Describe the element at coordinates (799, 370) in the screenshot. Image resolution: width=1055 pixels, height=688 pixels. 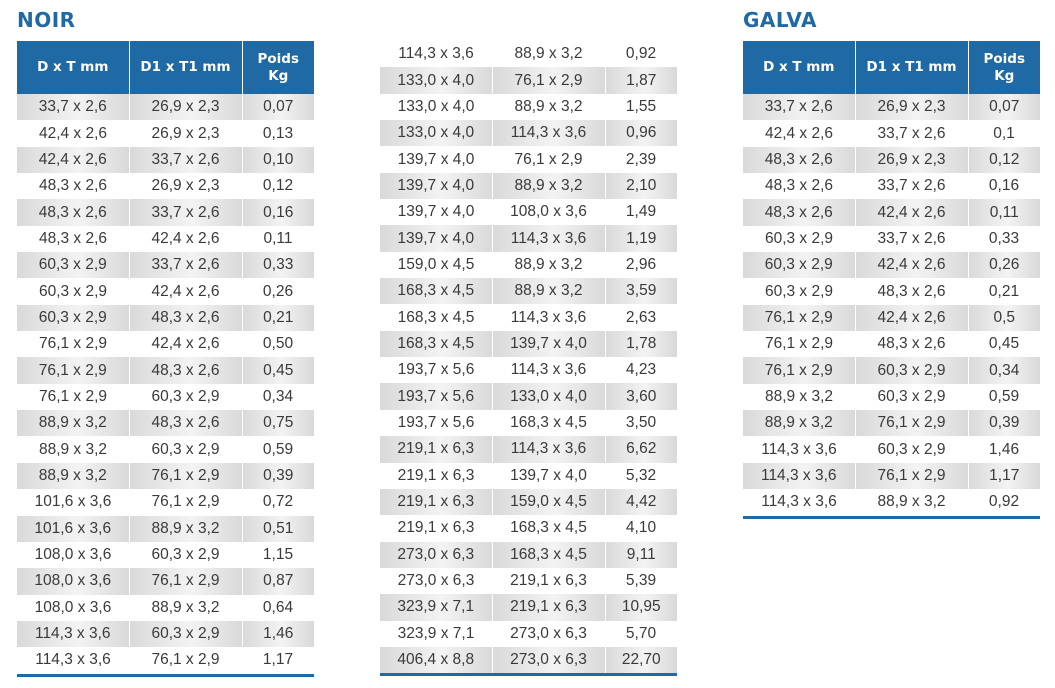
I see `cell-dxt: 76,1 x 2,9` at that location.